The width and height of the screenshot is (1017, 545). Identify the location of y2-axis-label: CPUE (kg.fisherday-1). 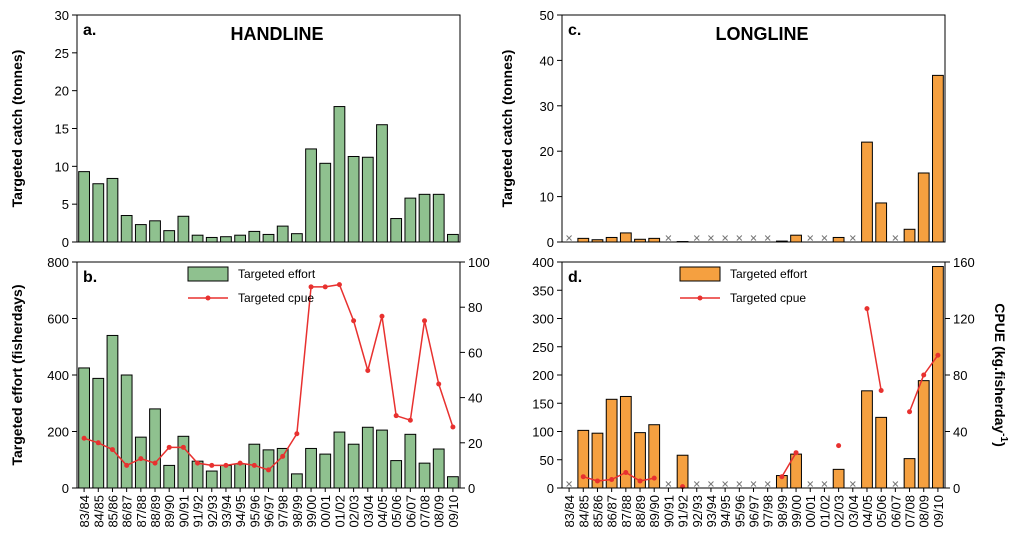
(1000, 375).